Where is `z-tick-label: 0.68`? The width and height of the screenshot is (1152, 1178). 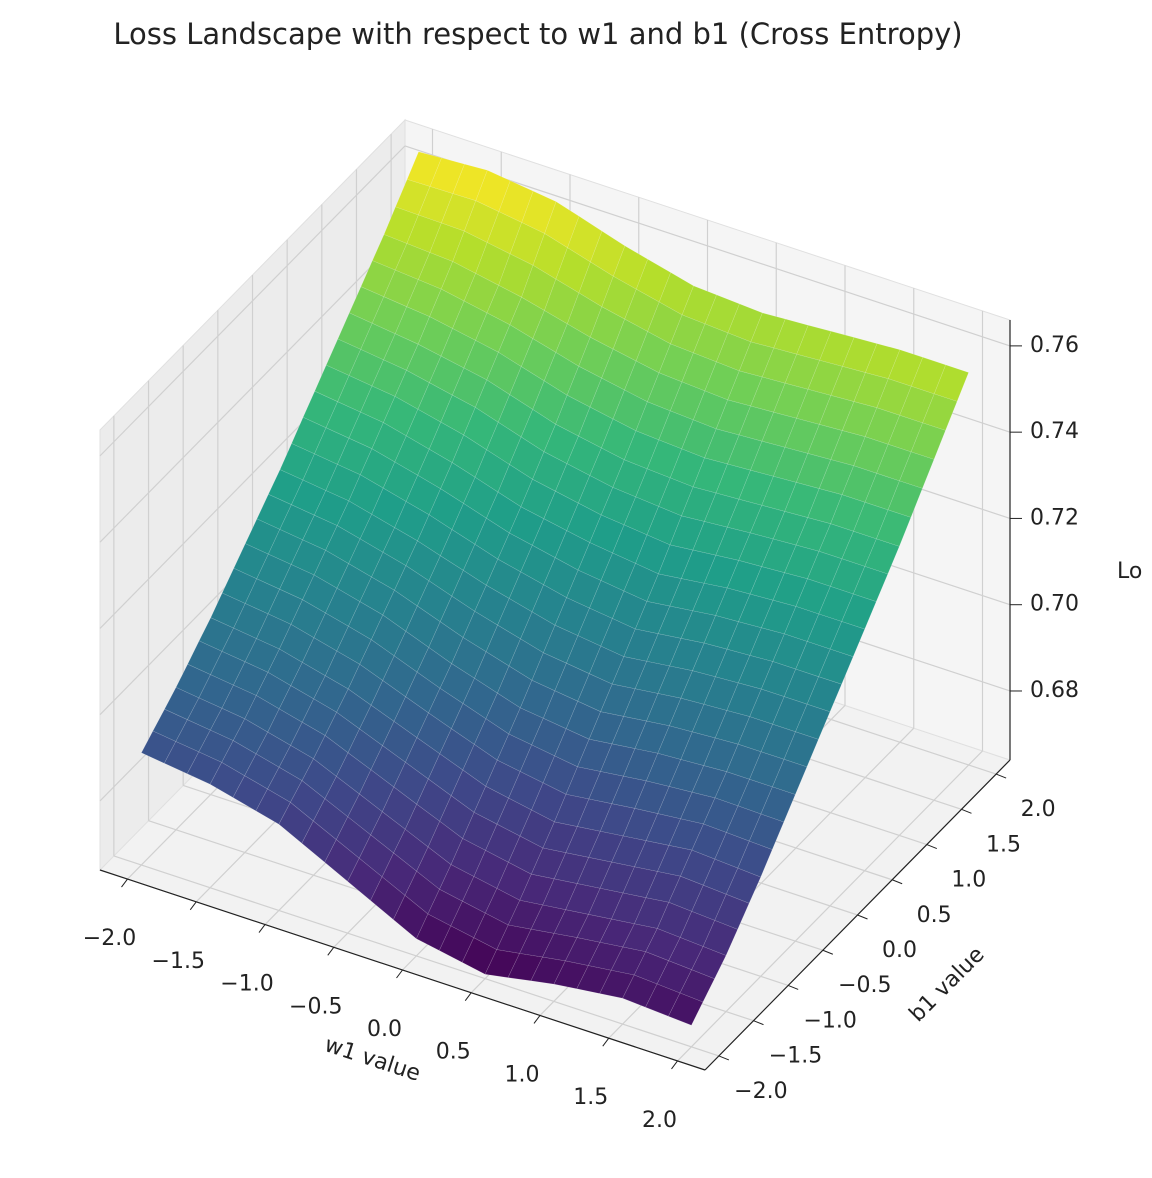 z-tick-label: 0.68 is located at coordinates (1054, 690).